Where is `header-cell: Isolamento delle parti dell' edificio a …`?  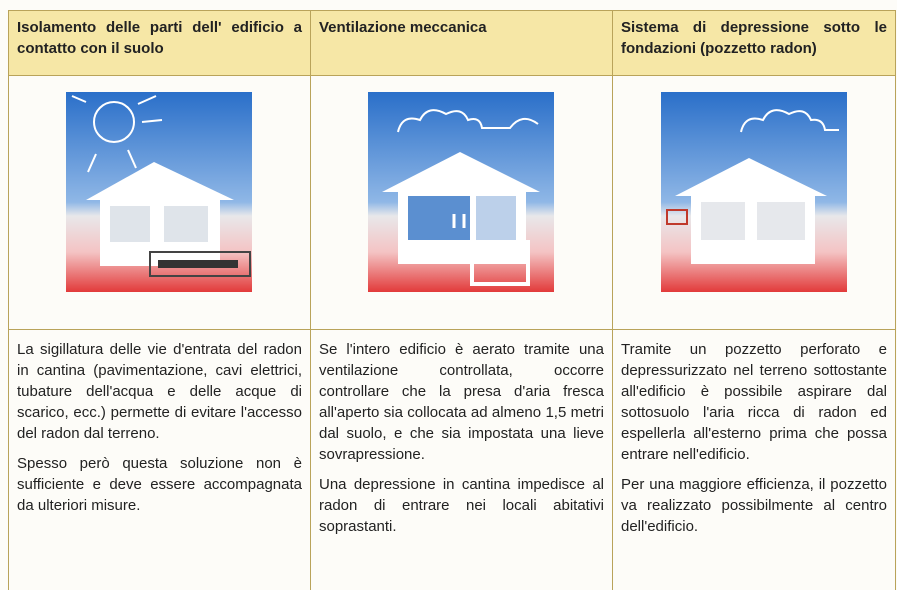 header-cell: Isolamento delle parti dell' edificio a … is located at coordinates (159, 43).